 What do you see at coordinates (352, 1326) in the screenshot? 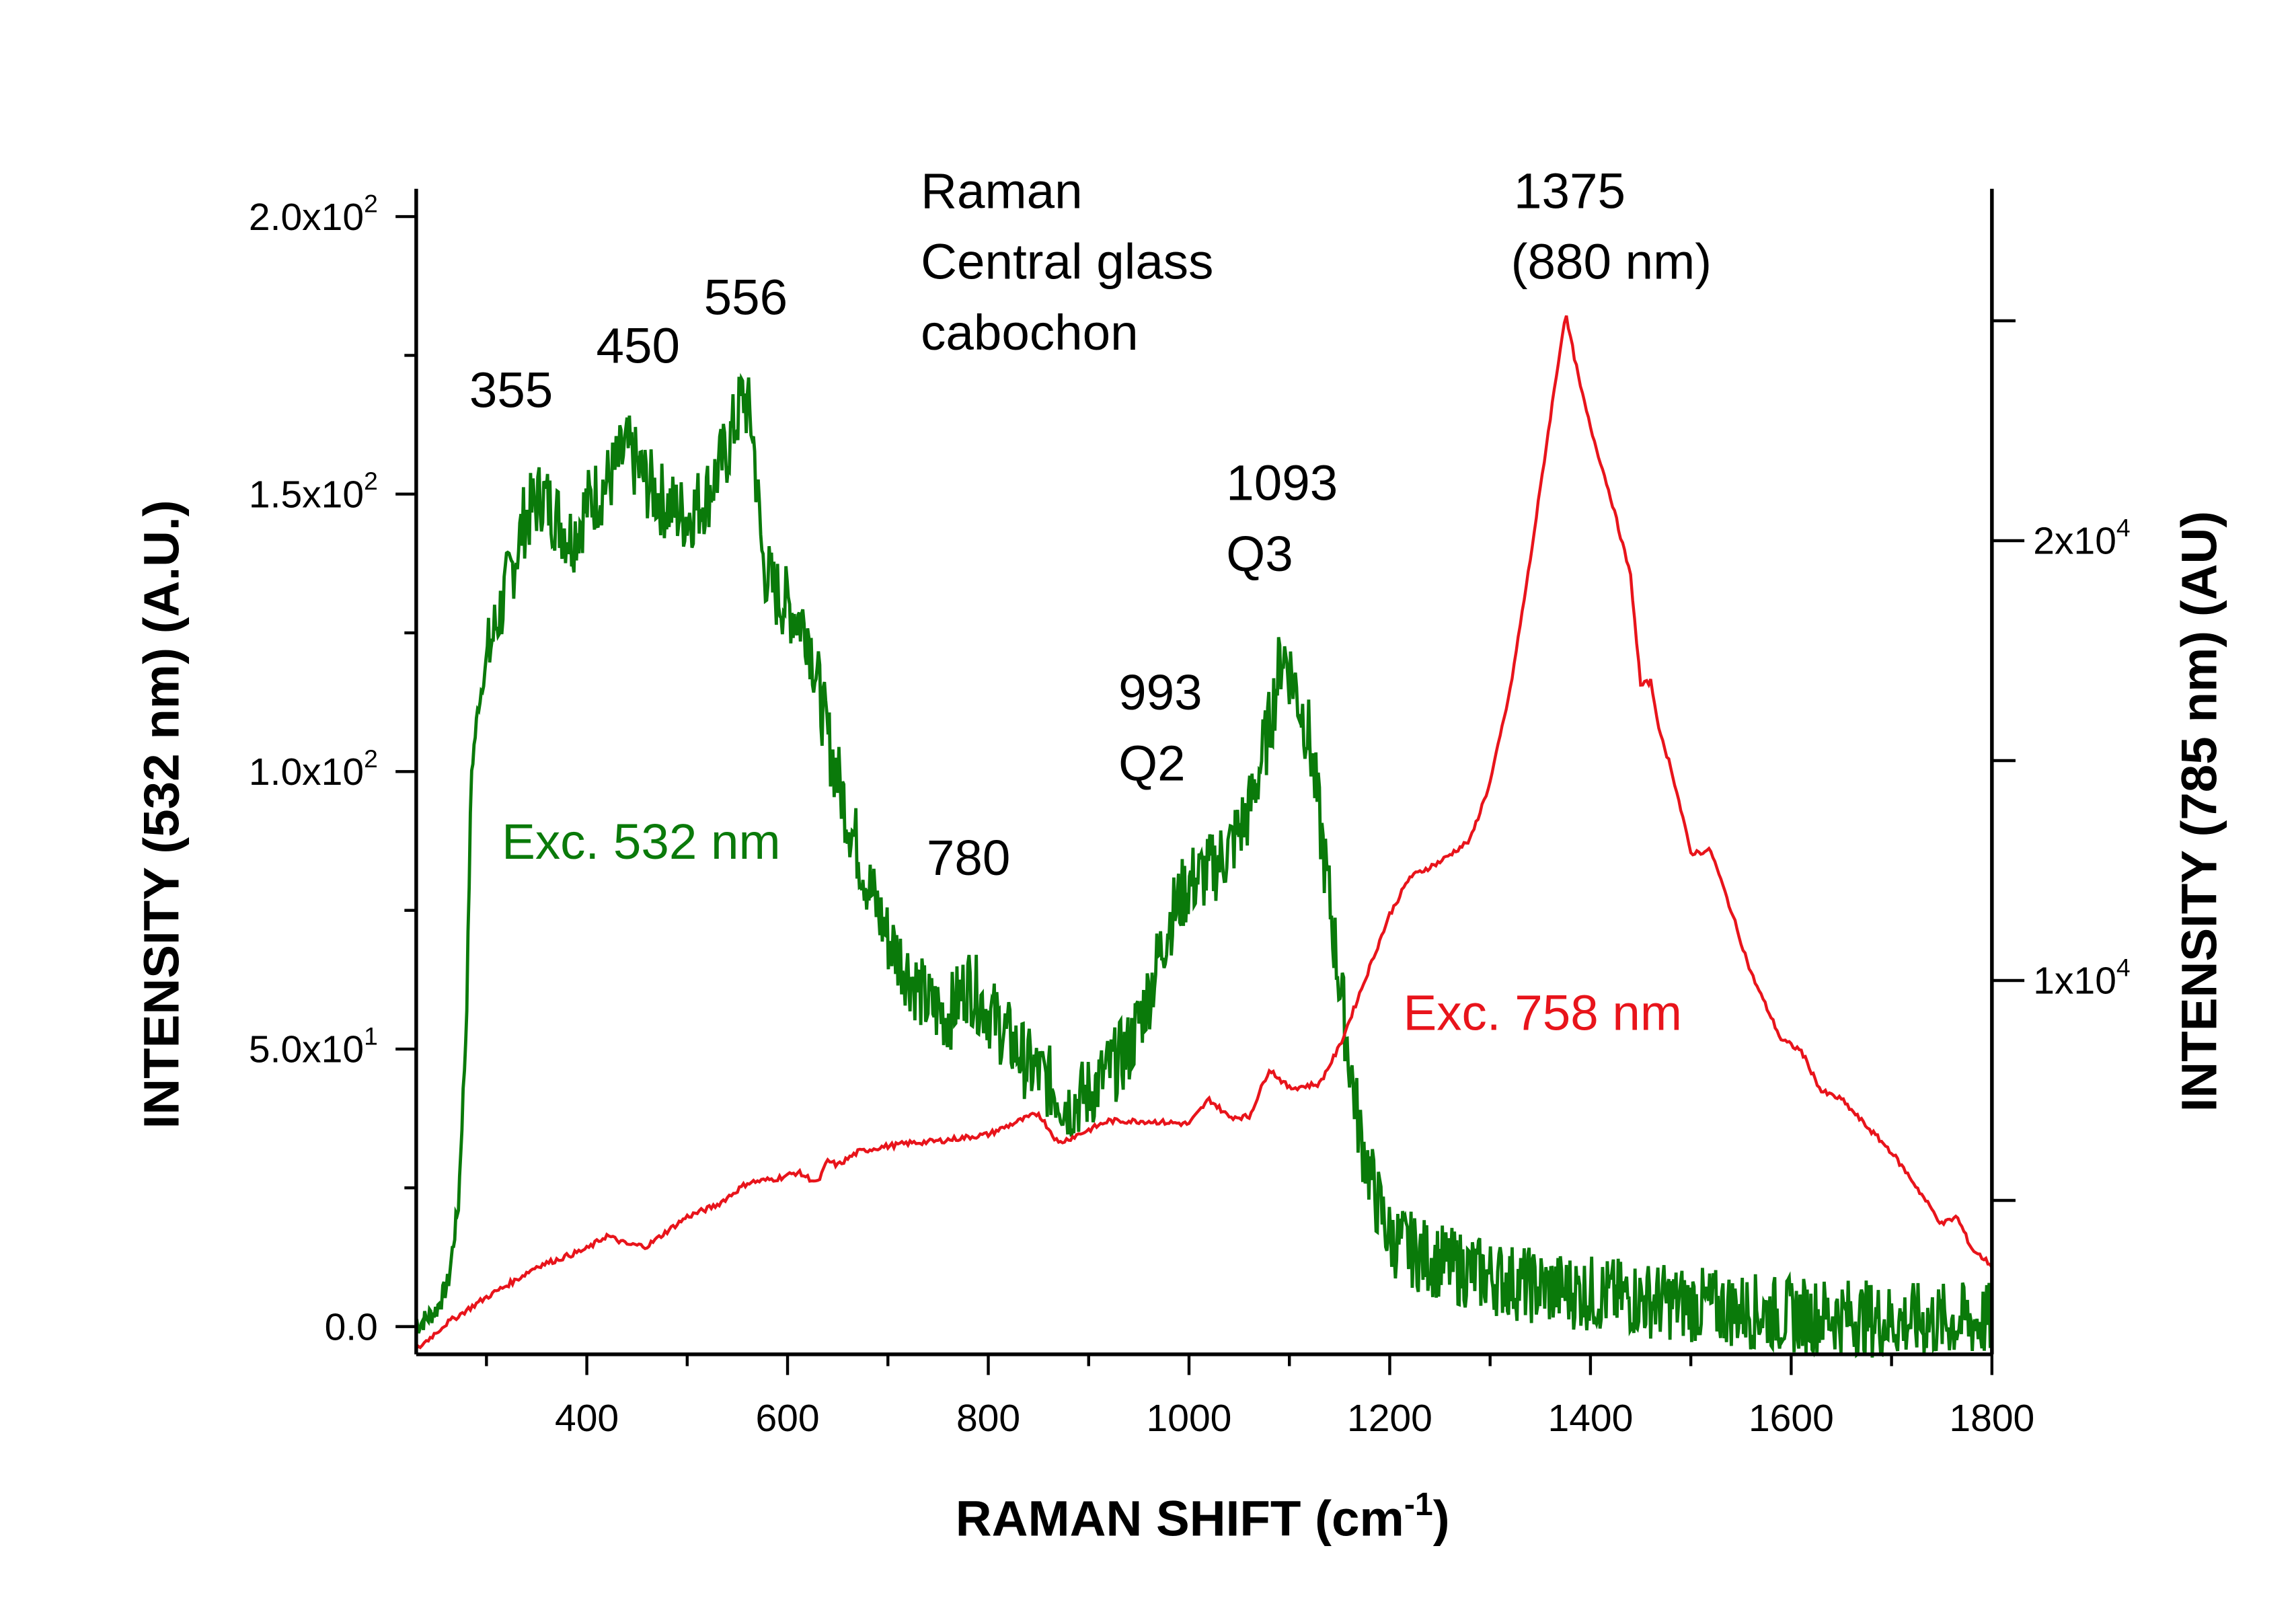
I see `y-left-tick-label: 0.0` at bounding box center [352, 1326].